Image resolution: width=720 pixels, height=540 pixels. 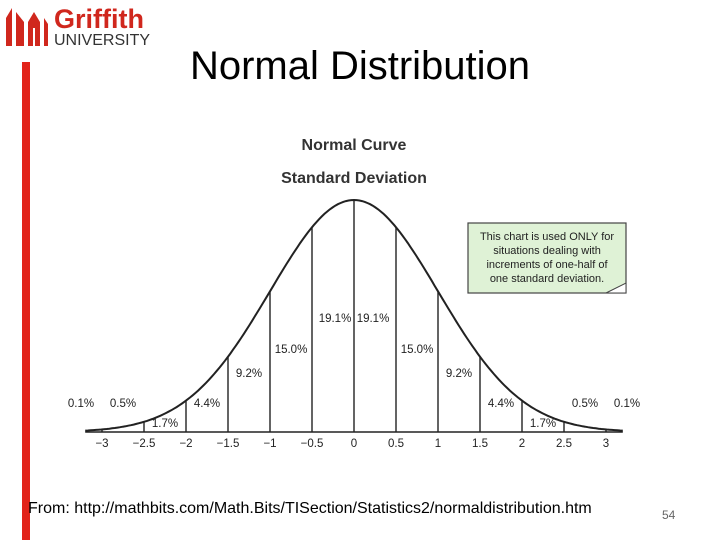 What do you see at coordinates (438, 444) in the screenshot?
I see `x-tick-label: 1` at bounding box center [438, 444].